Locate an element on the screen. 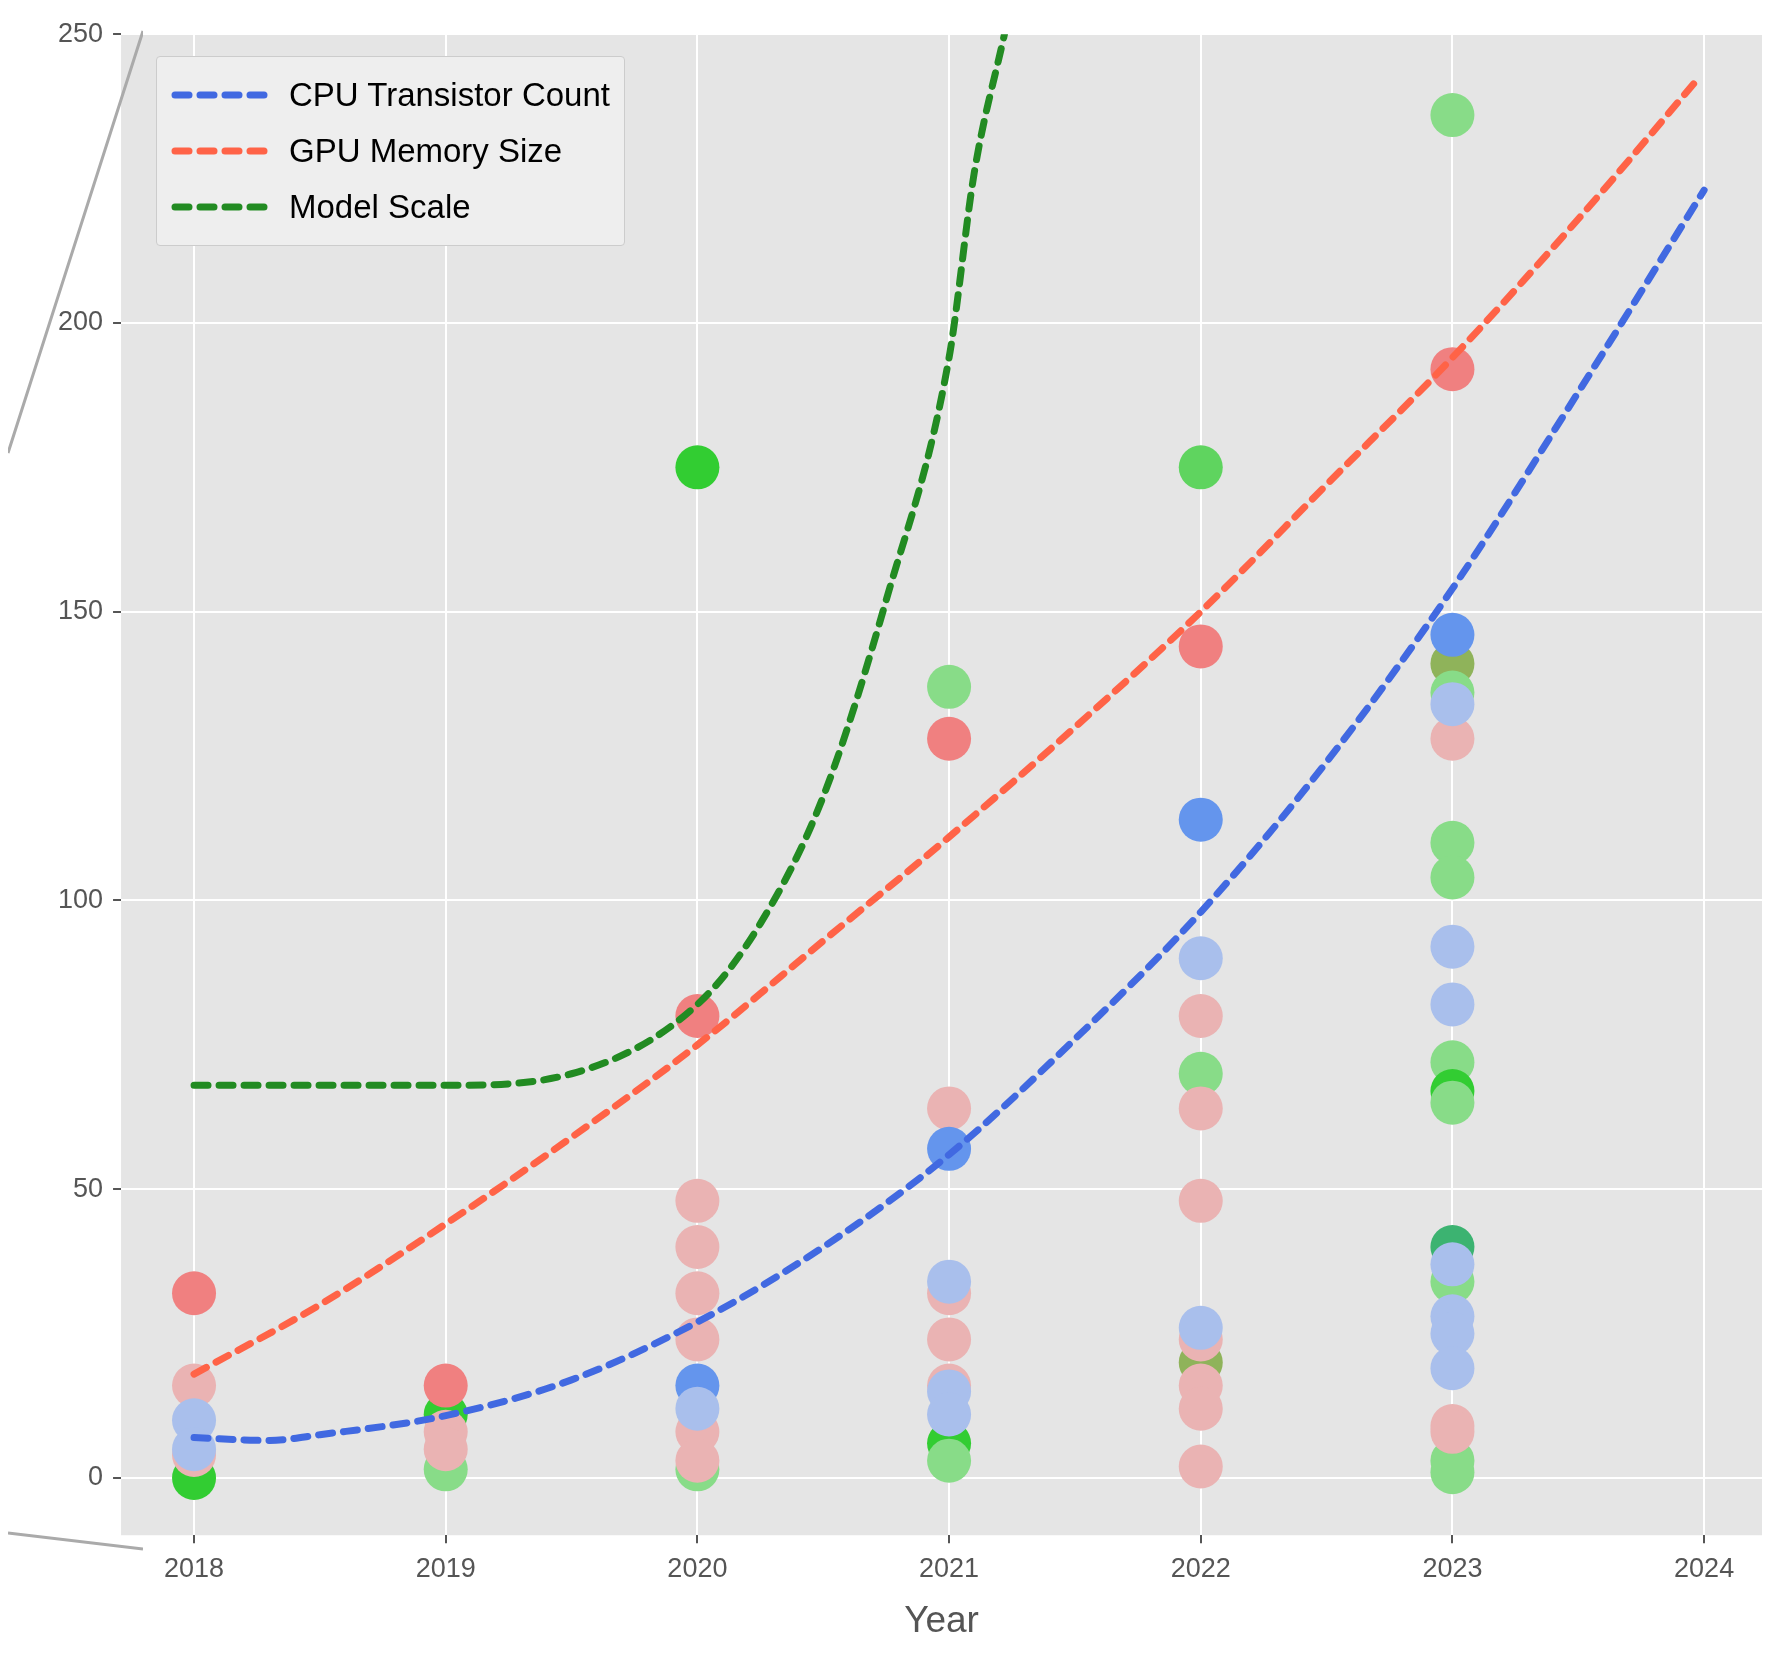 The width and height of the screenshot is (1792, 1656). y-tick-label: 100 is located at coordinates (80, 898).